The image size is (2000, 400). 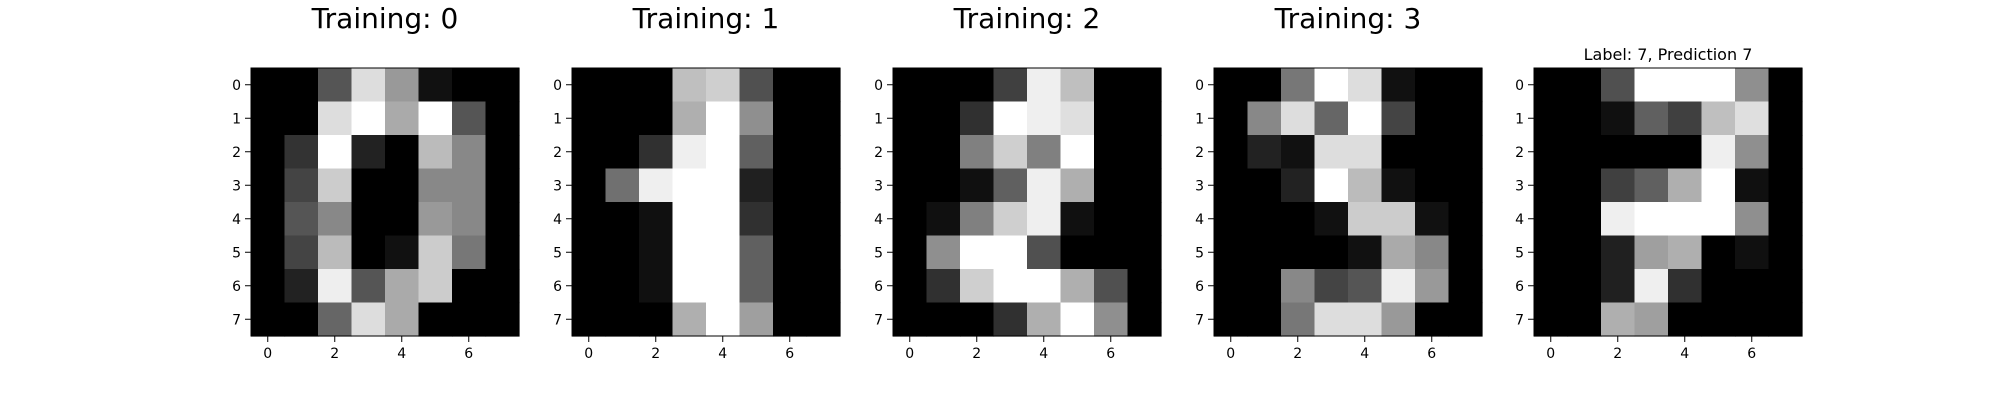 I want to click on y-tick-label: 3, so click(x=1519, y=186).